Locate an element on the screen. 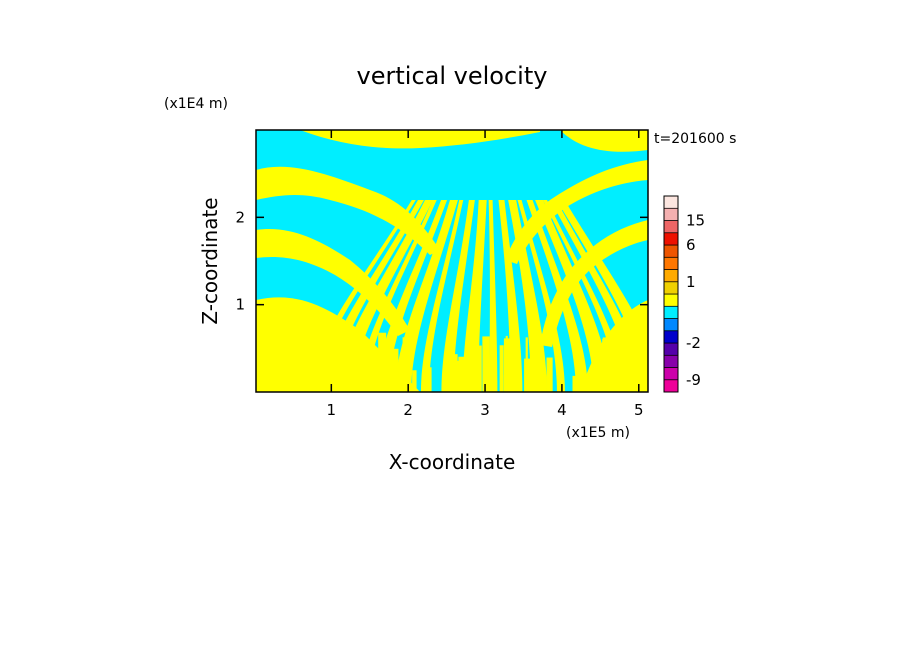 The image size is (904, 654). y-axis: 12 is located at coordinates (441, 261).